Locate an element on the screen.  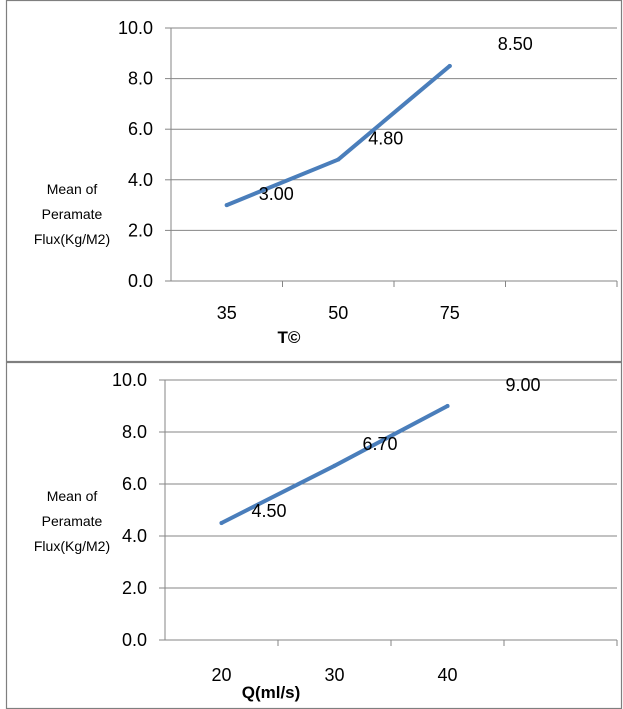
data-label: 6.70 is located at coordinates (380, 444).